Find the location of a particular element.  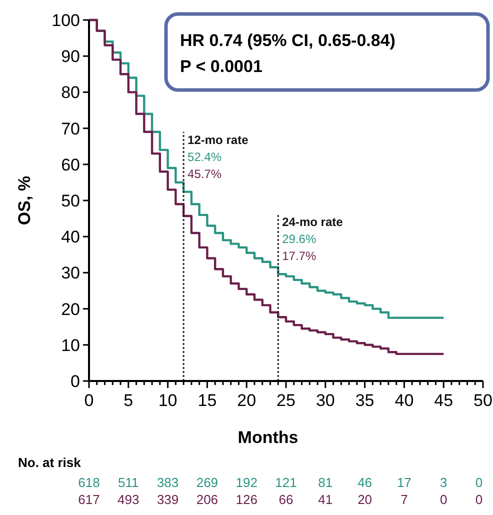

annotation: 29.6% is located at coordinates (299, 239).